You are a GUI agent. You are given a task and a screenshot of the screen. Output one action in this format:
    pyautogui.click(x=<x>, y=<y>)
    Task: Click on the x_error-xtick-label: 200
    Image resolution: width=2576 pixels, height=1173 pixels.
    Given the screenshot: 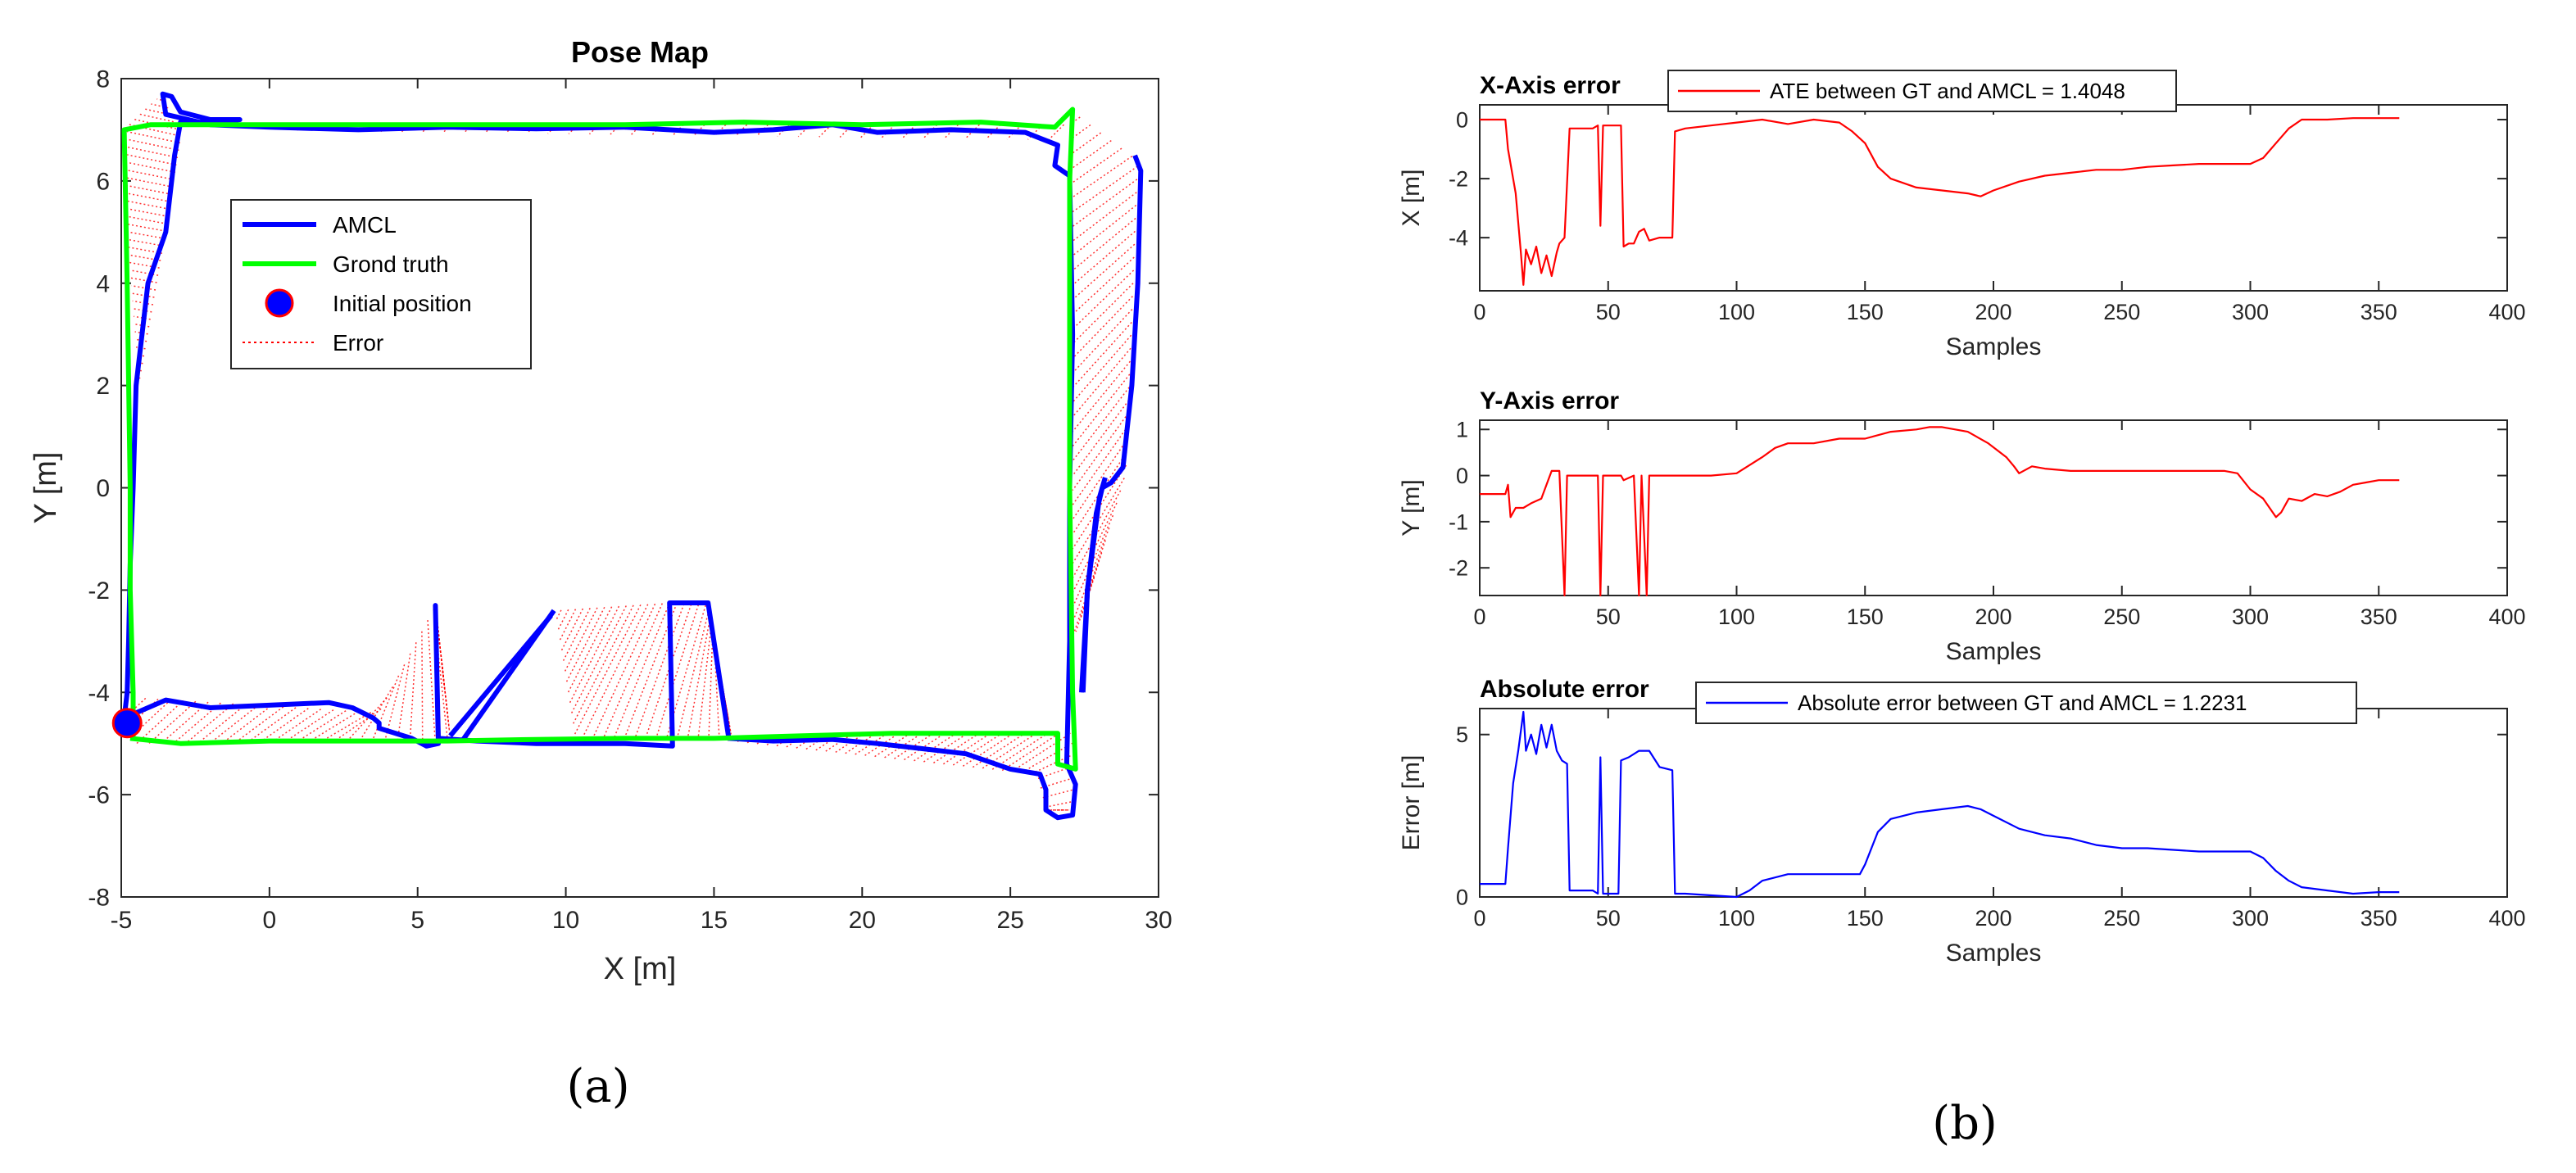 What is the action you would take?
    pyautogui.click(x=1993, y=312)
    